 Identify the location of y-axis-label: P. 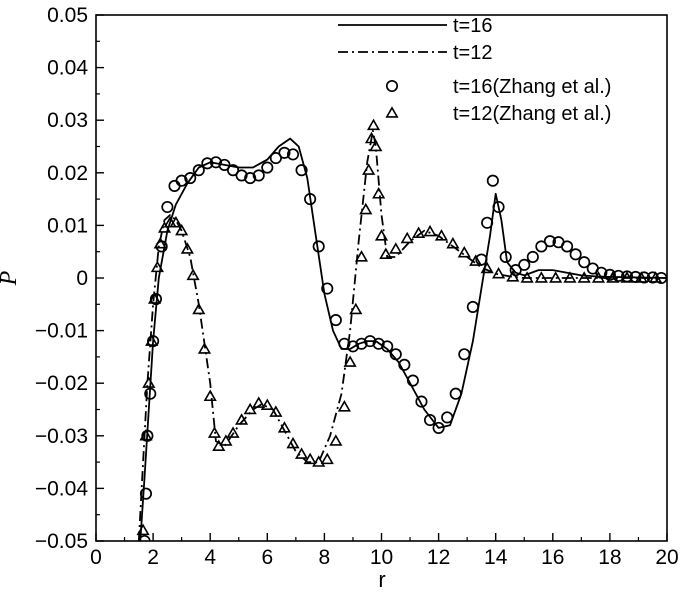
(11, 278).